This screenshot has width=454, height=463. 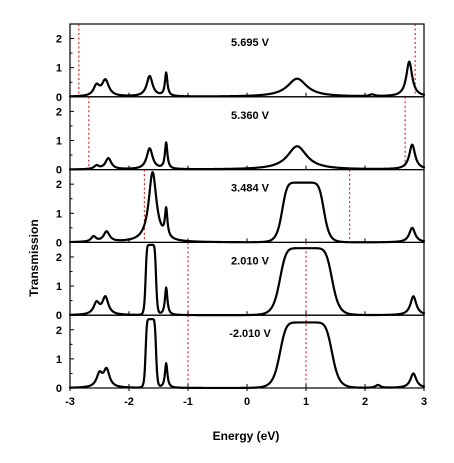 I want to click on panel: 0 1 2 5.695 V, so click(x=241, y=63).